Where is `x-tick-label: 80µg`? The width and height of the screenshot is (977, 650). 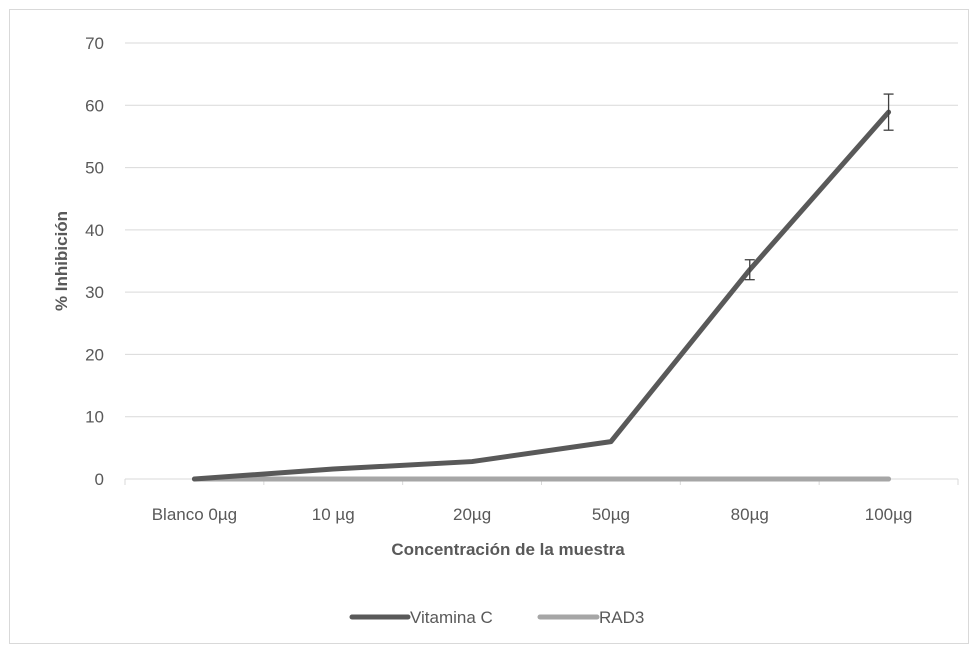
x-tick-label: 80µg is located at coordinates (750, 514).